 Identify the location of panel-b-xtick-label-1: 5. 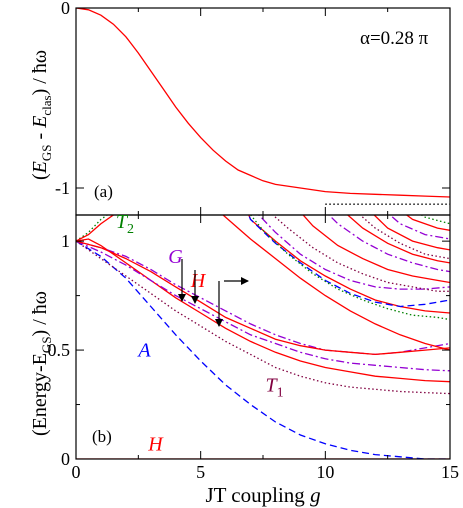
(200, 472).